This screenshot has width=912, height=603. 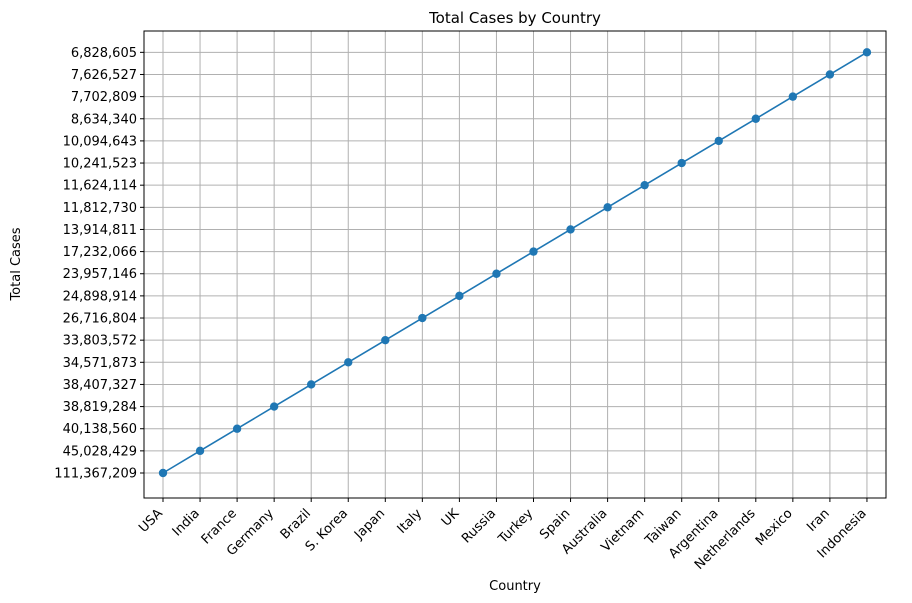 What do you see at coordinates (100, 296) in the screenshot?
I see `y-tick-label: 24,898,914` at bounding box center [100, 296].